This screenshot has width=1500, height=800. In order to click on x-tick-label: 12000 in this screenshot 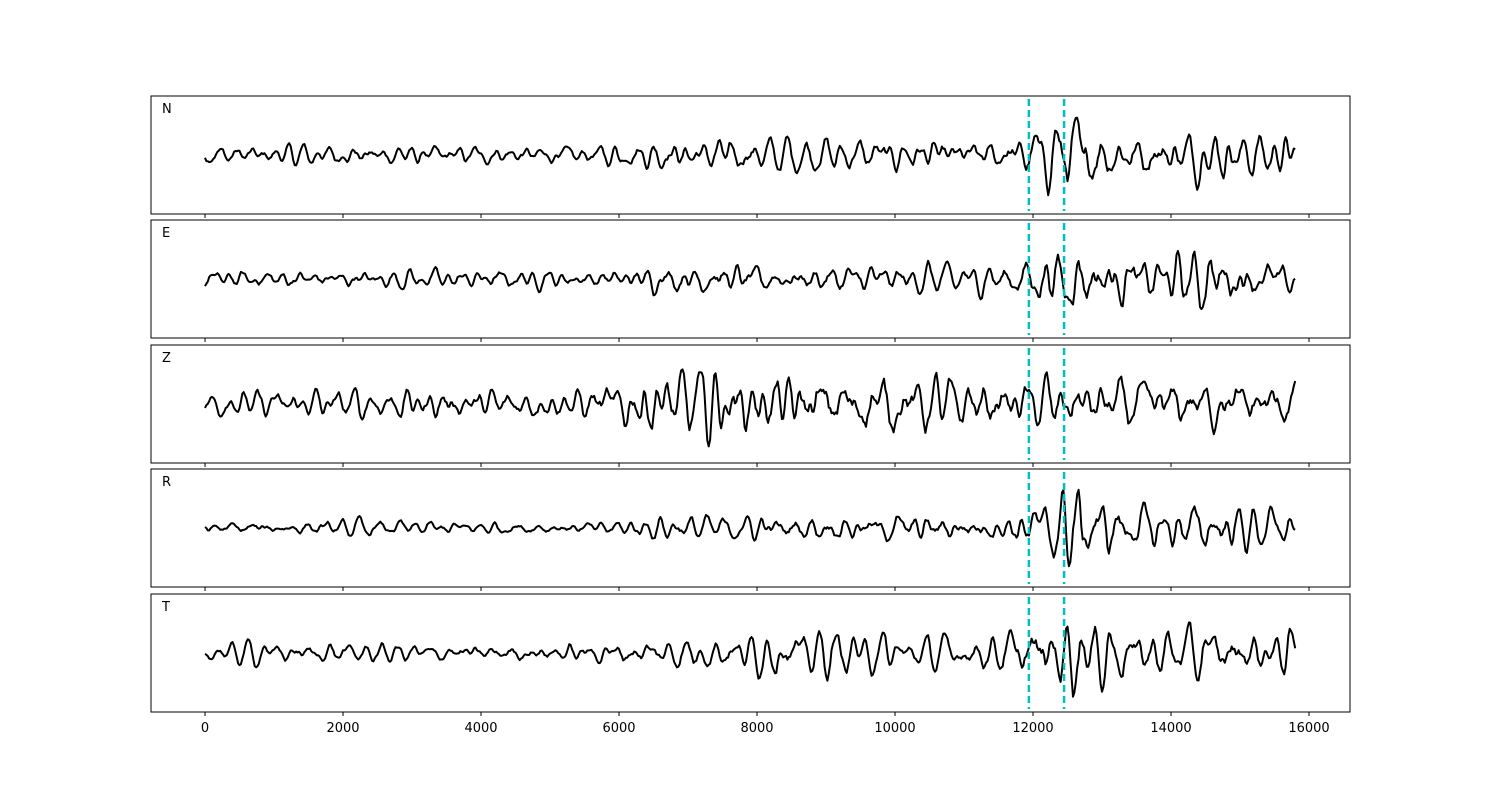, I will do `click(1032, 728)`.